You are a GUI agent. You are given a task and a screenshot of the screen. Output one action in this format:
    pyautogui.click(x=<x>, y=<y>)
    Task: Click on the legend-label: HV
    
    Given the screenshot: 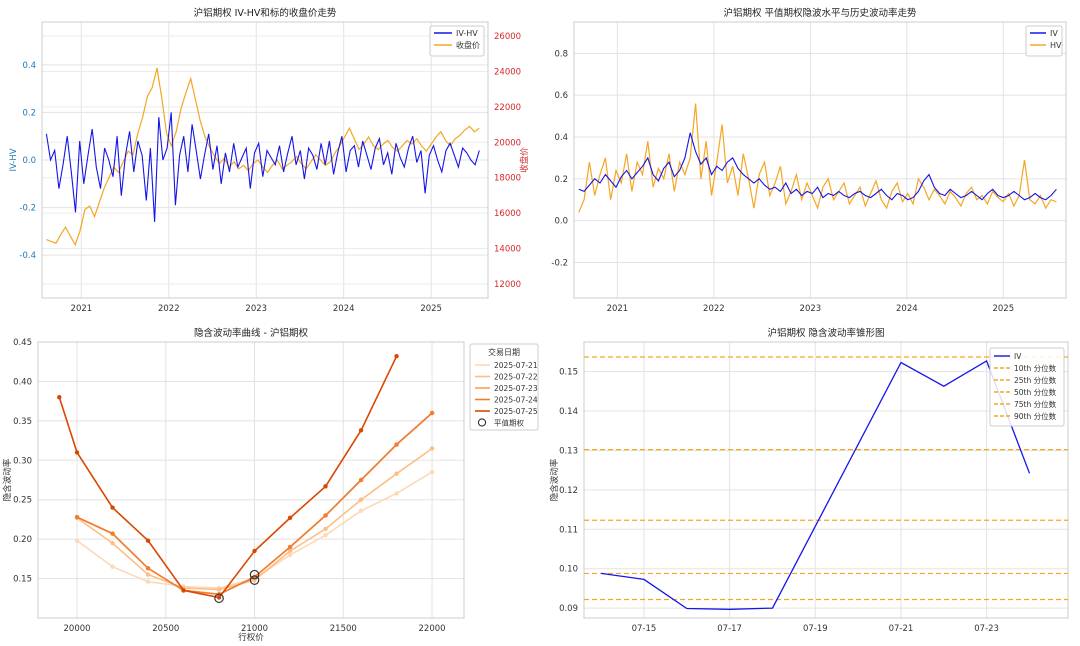 What is the action you would take?
    pyautogui.click(x=1056, y=45)
    